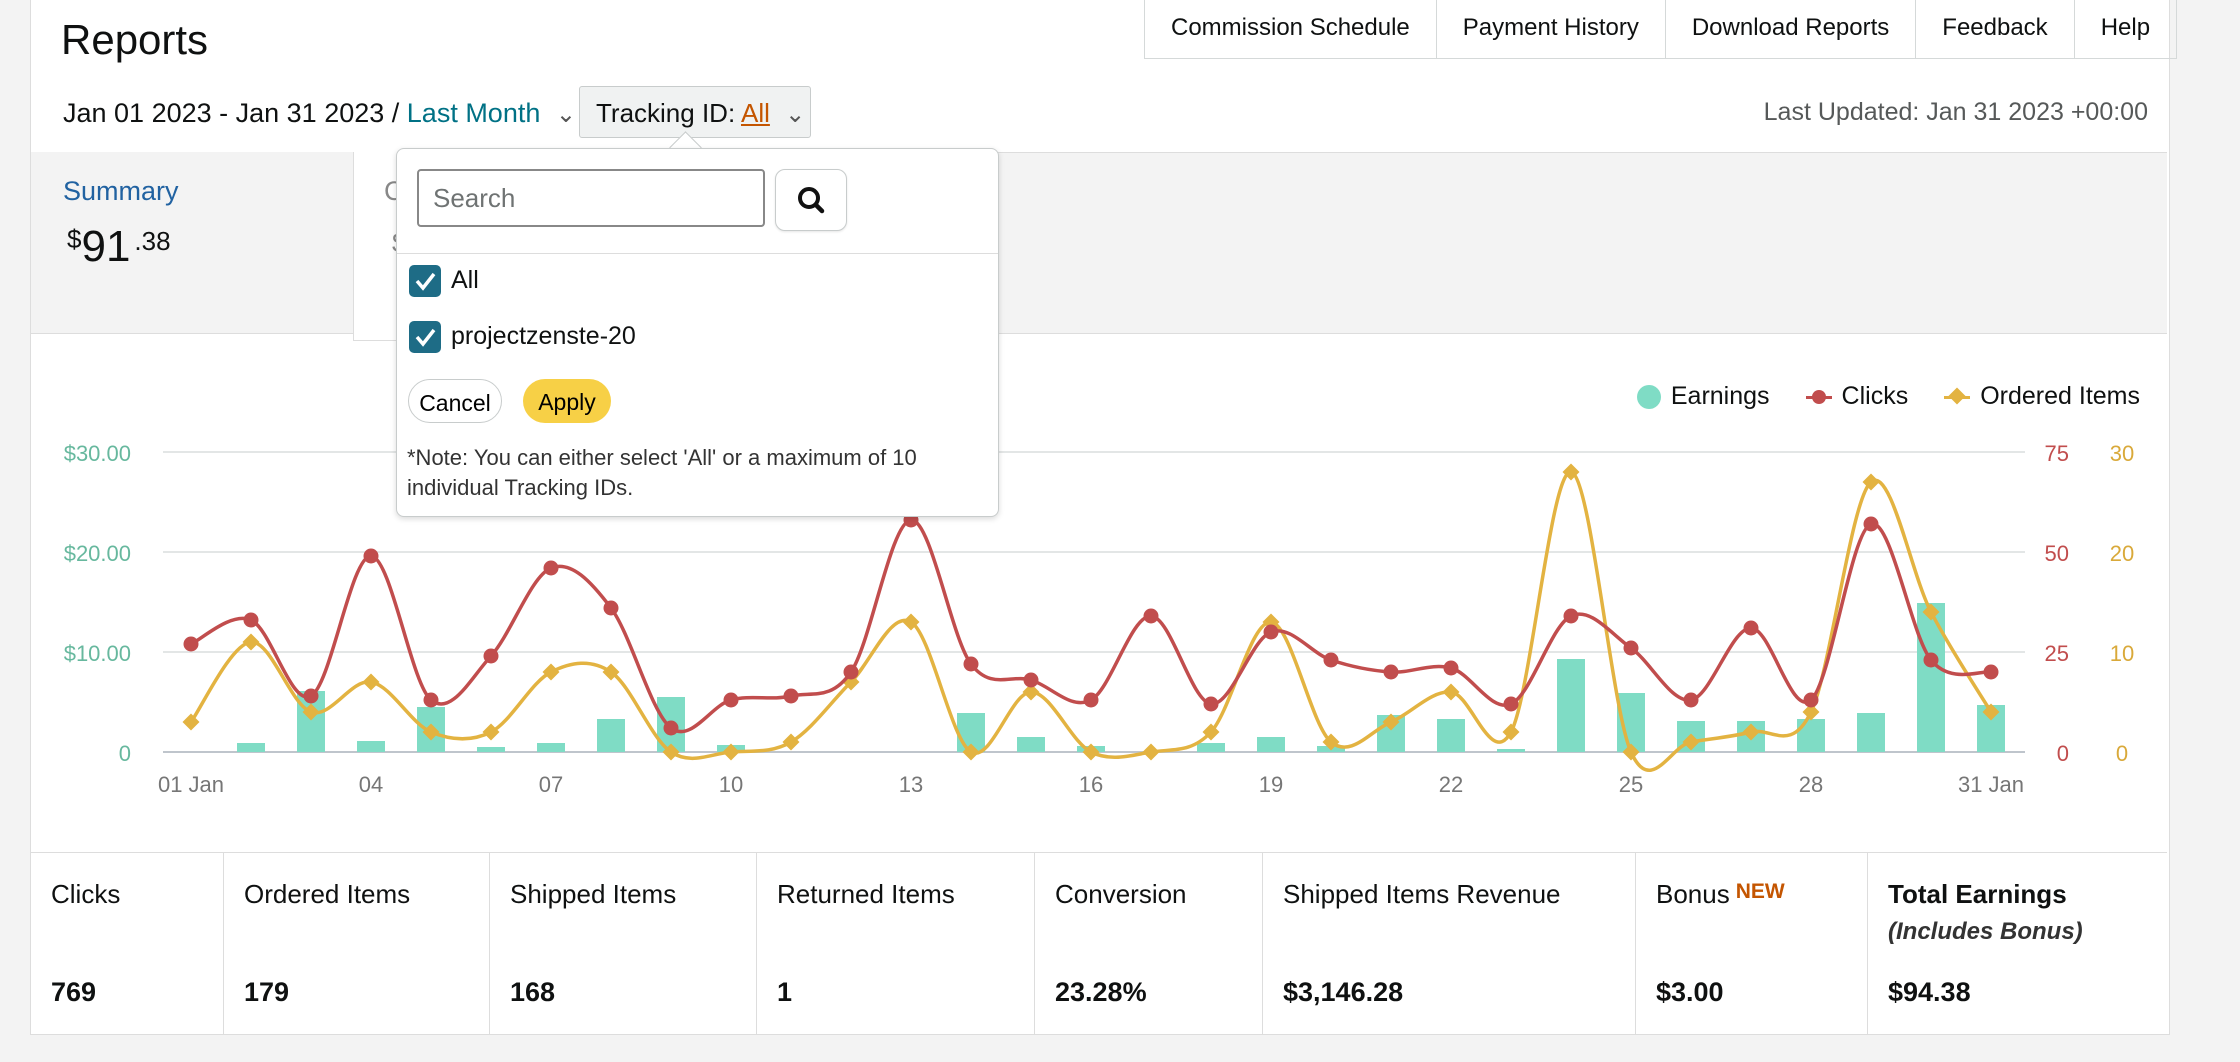 The image size is (2240, 1062). Describe the element at coordinates (1121, 894) in the screenshot. I see `stat-label: Conversion` at that location.